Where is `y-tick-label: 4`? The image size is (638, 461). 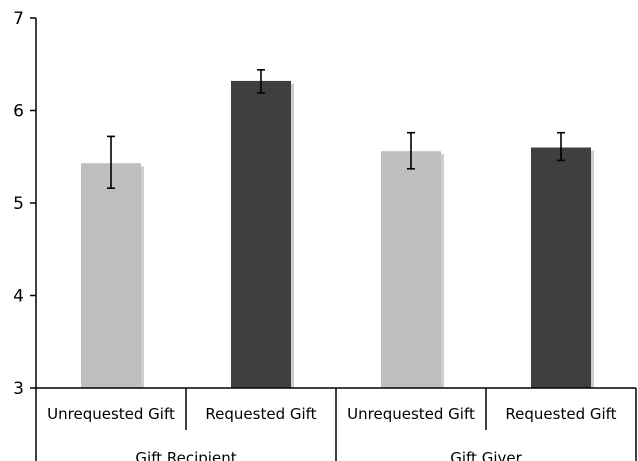
y-tick-label: 4 is located at coordinates (18, 297).